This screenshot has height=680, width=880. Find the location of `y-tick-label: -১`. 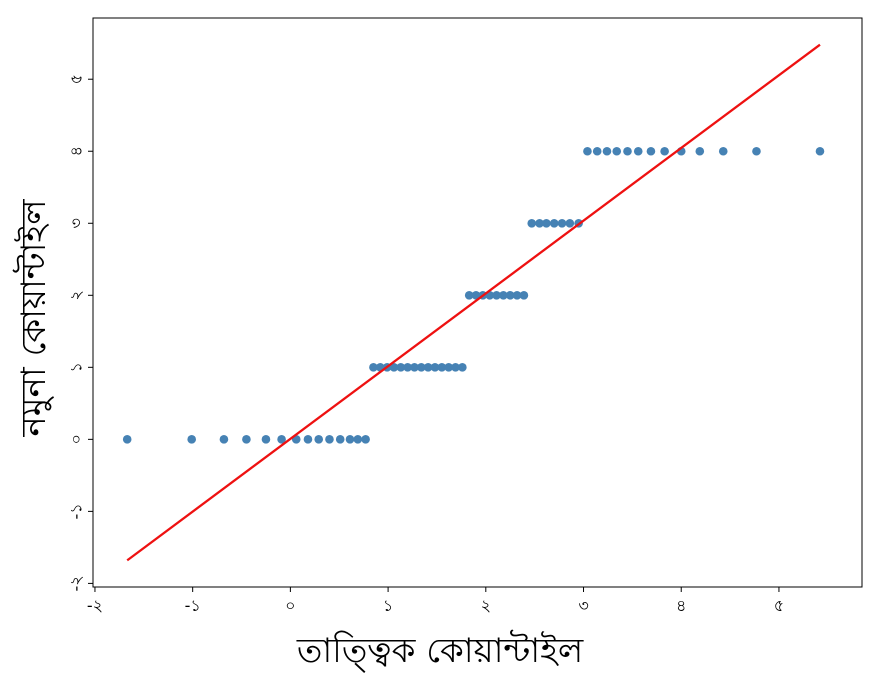

y-tick-label: -১ is located at coordinates (76, 511).